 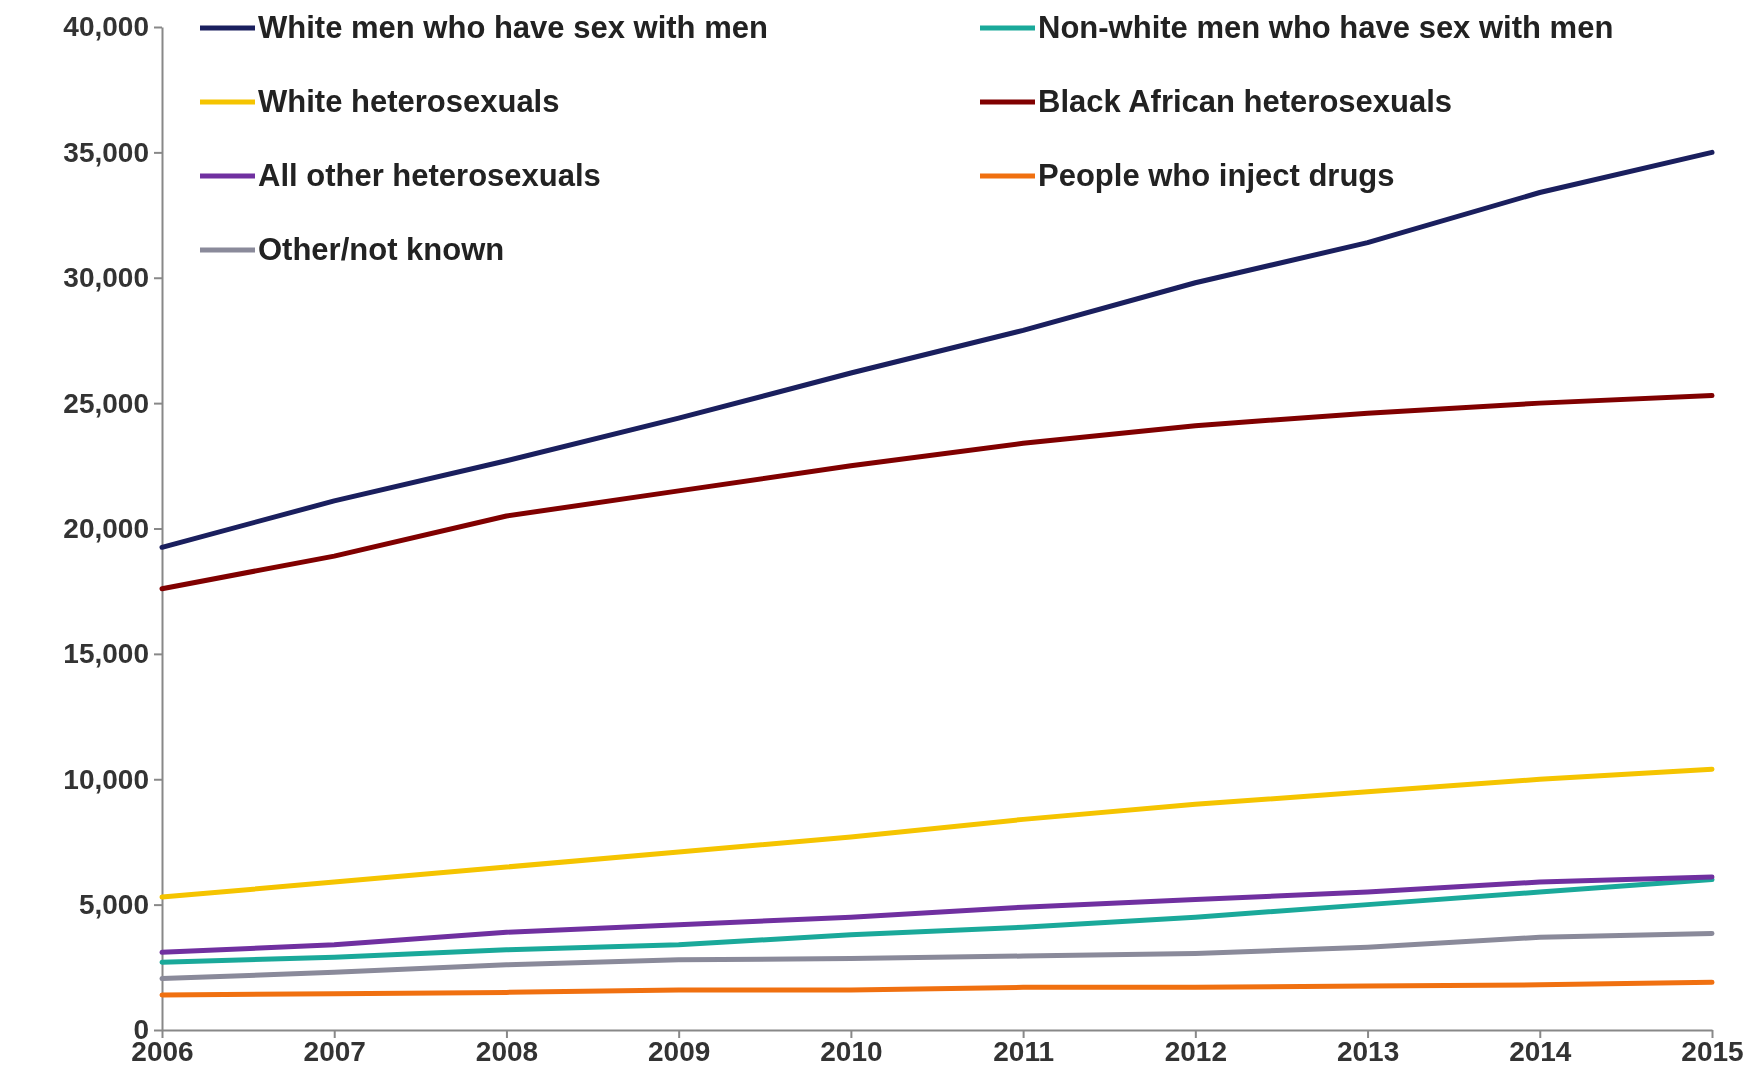 What do you see at coordinates (106, 403) in the screenshot?
I see `y-tick-label: 25,000` at bounding box center [106, 403].